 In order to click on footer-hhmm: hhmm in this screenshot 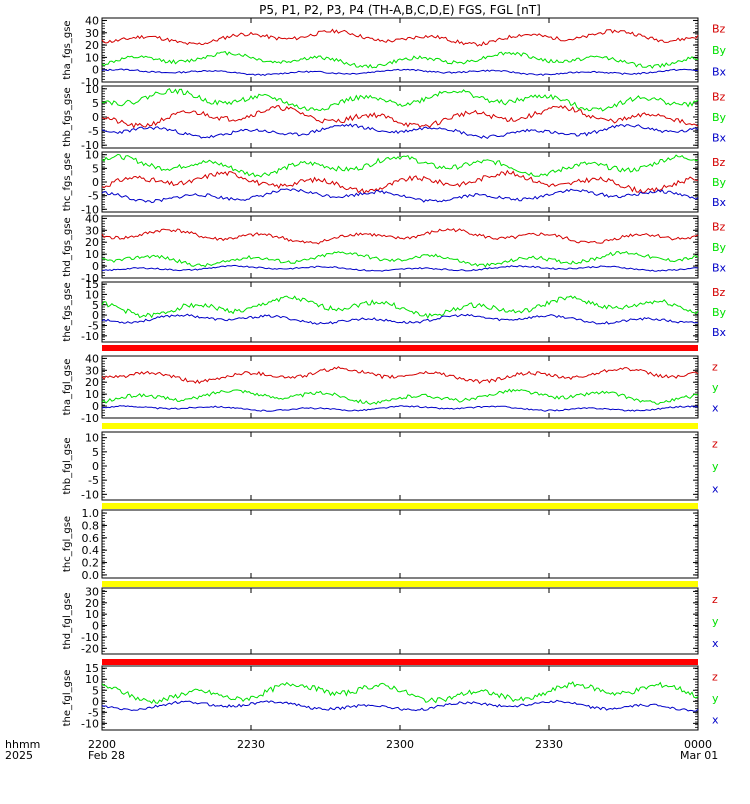, I will do `click(22, 744)`.